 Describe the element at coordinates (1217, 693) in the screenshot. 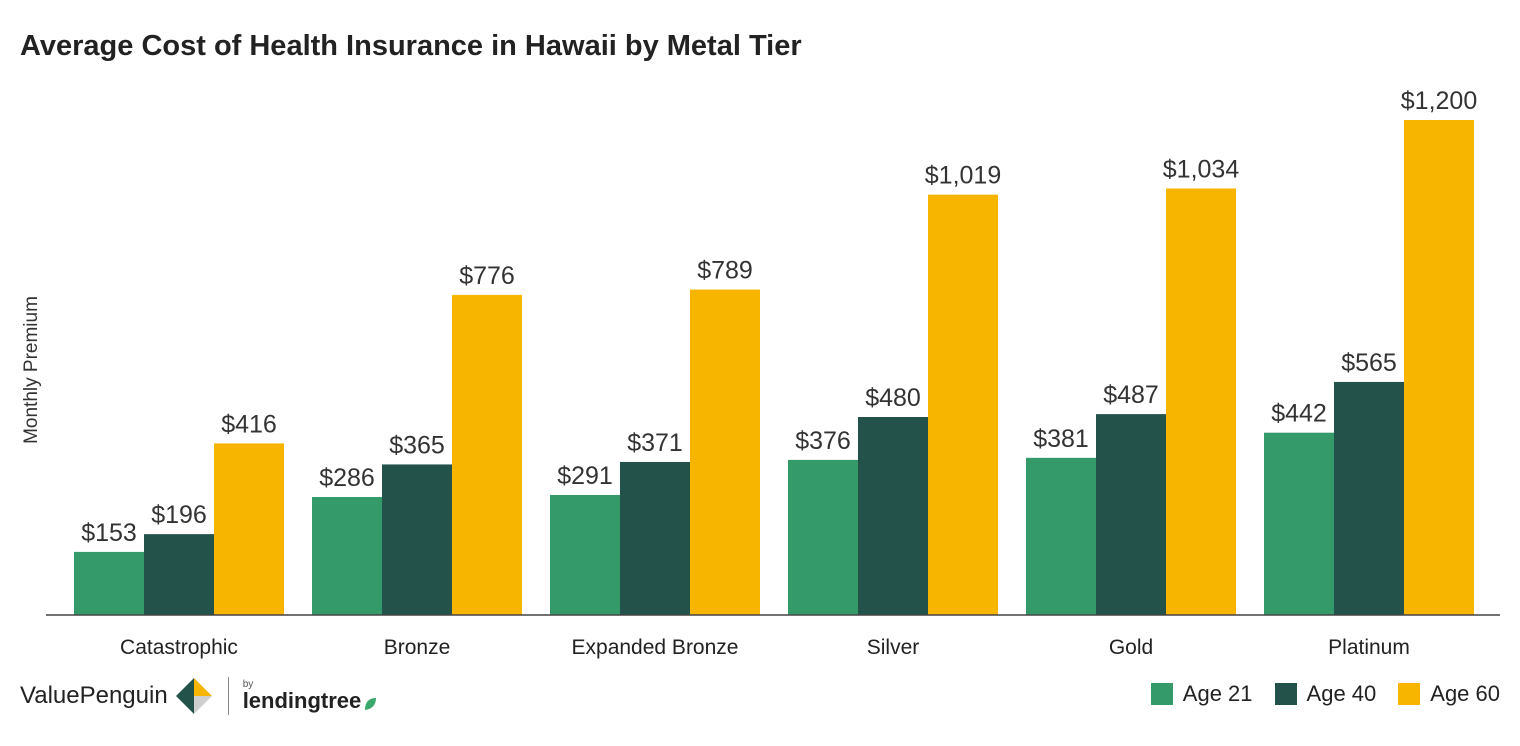

I see `legend-label-age-21: Age 21` at that location.